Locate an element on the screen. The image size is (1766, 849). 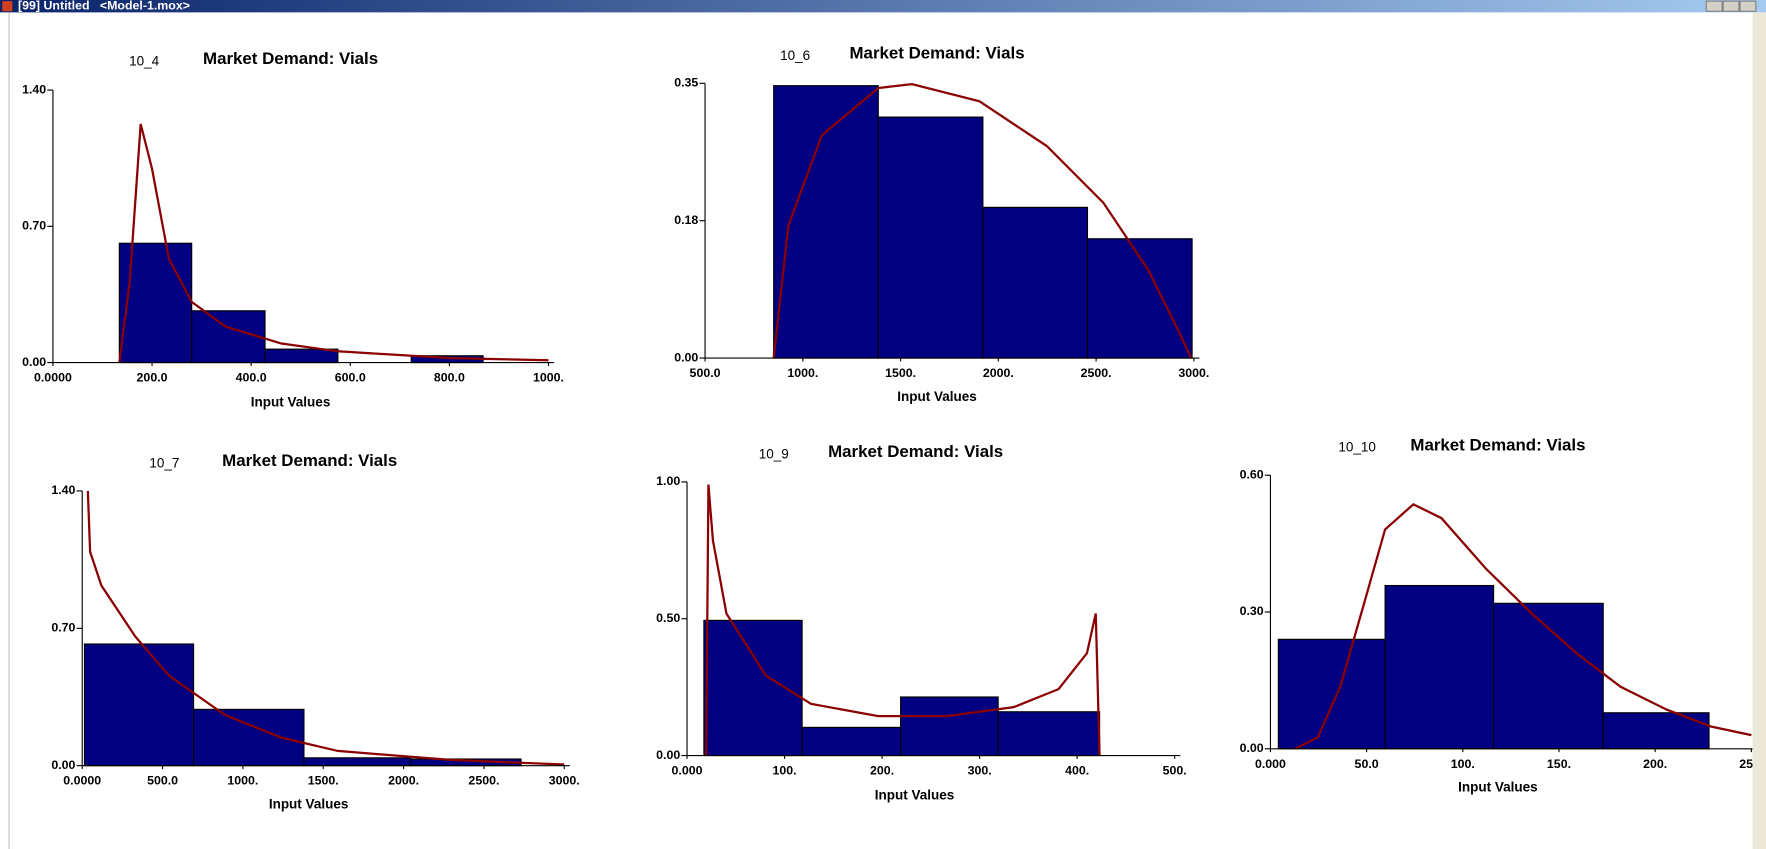
chart-id: 10_7 is located at coordinates (164, 462).